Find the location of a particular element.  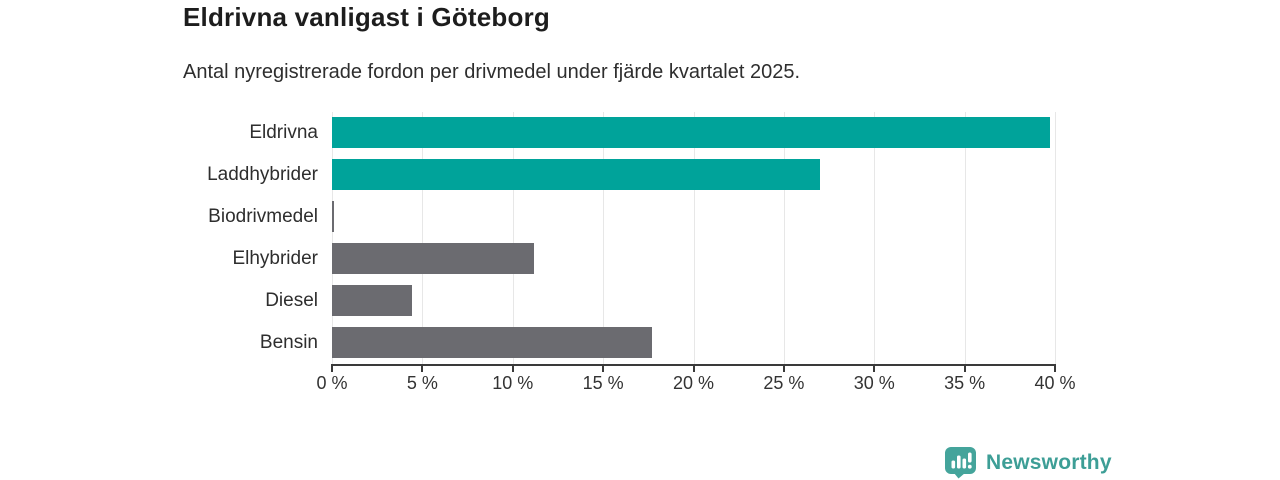

y-axis-label: Bensin is located at coordinates (288, 342).